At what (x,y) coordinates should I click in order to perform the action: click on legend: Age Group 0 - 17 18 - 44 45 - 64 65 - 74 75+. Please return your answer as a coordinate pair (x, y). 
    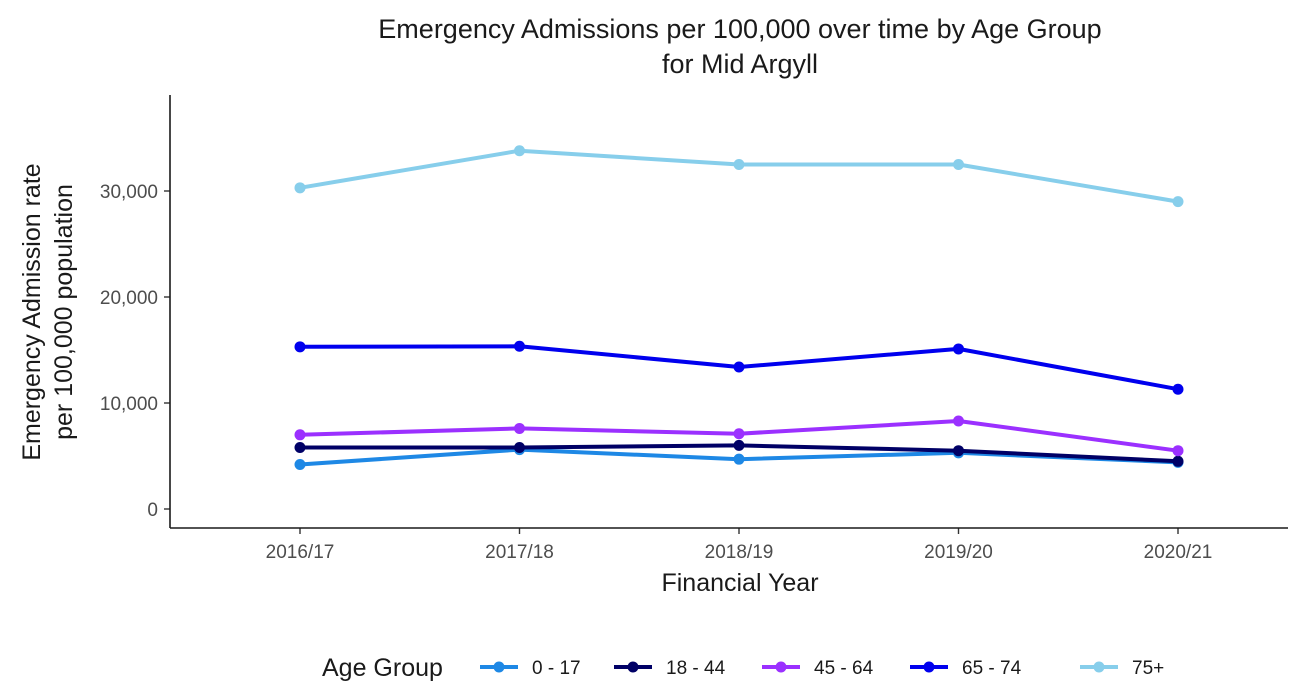
    Looking at the image, I should click on (743, 668).